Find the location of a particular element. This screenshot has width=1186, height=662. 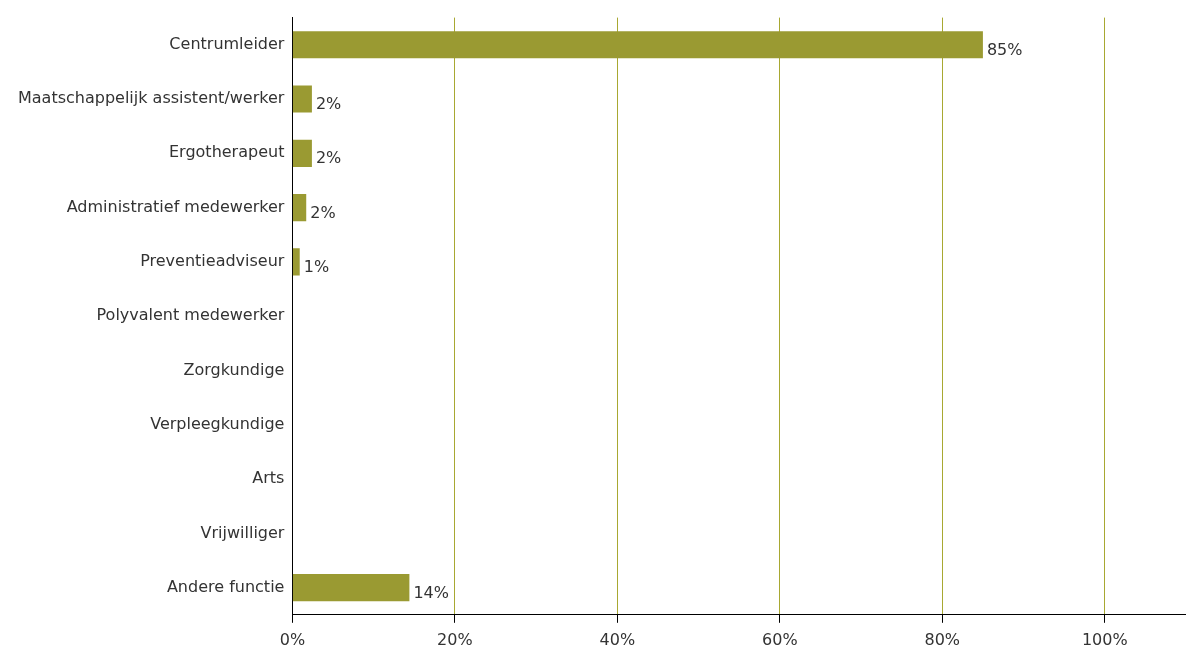

y-tick-label: Administratief medewerker is located at coordinates (175, 206).